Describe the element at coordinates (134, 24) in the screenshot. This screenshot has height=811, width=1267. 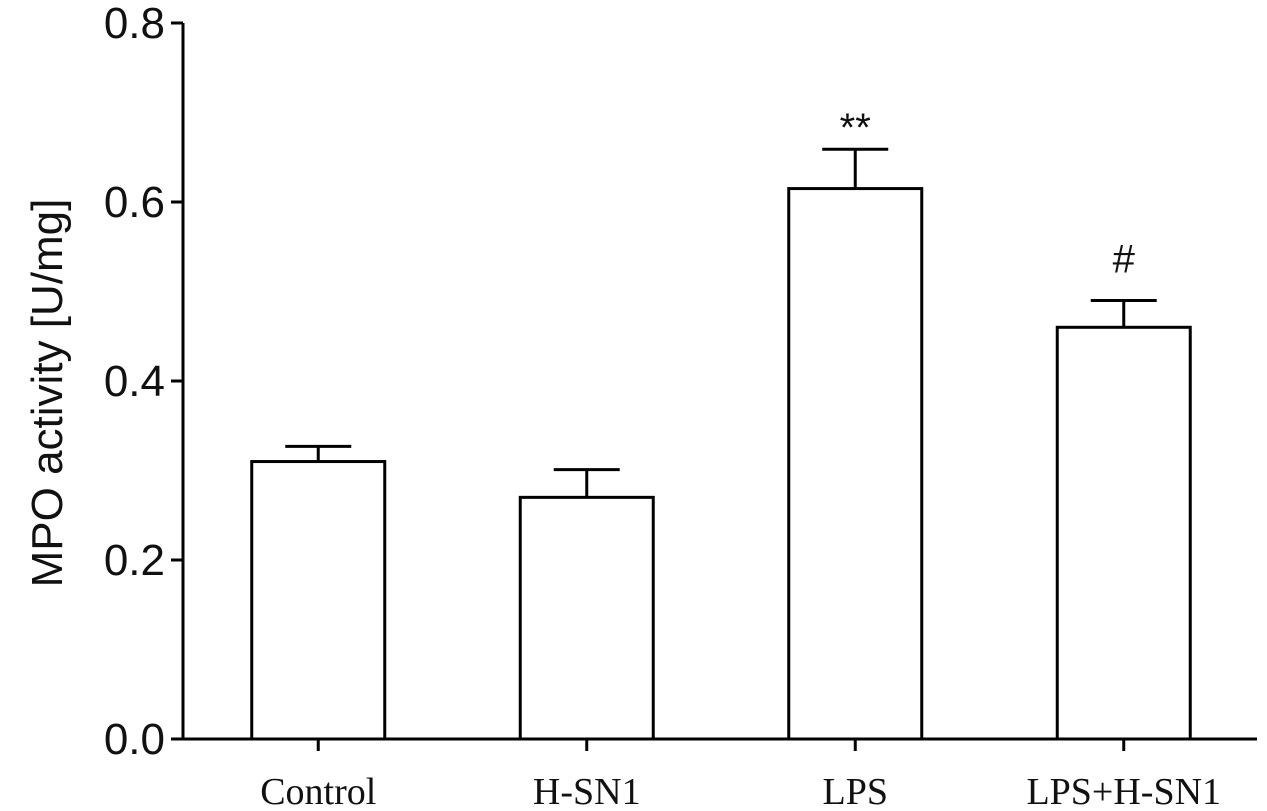
I see `y-tick-label: 0.8` at that location.